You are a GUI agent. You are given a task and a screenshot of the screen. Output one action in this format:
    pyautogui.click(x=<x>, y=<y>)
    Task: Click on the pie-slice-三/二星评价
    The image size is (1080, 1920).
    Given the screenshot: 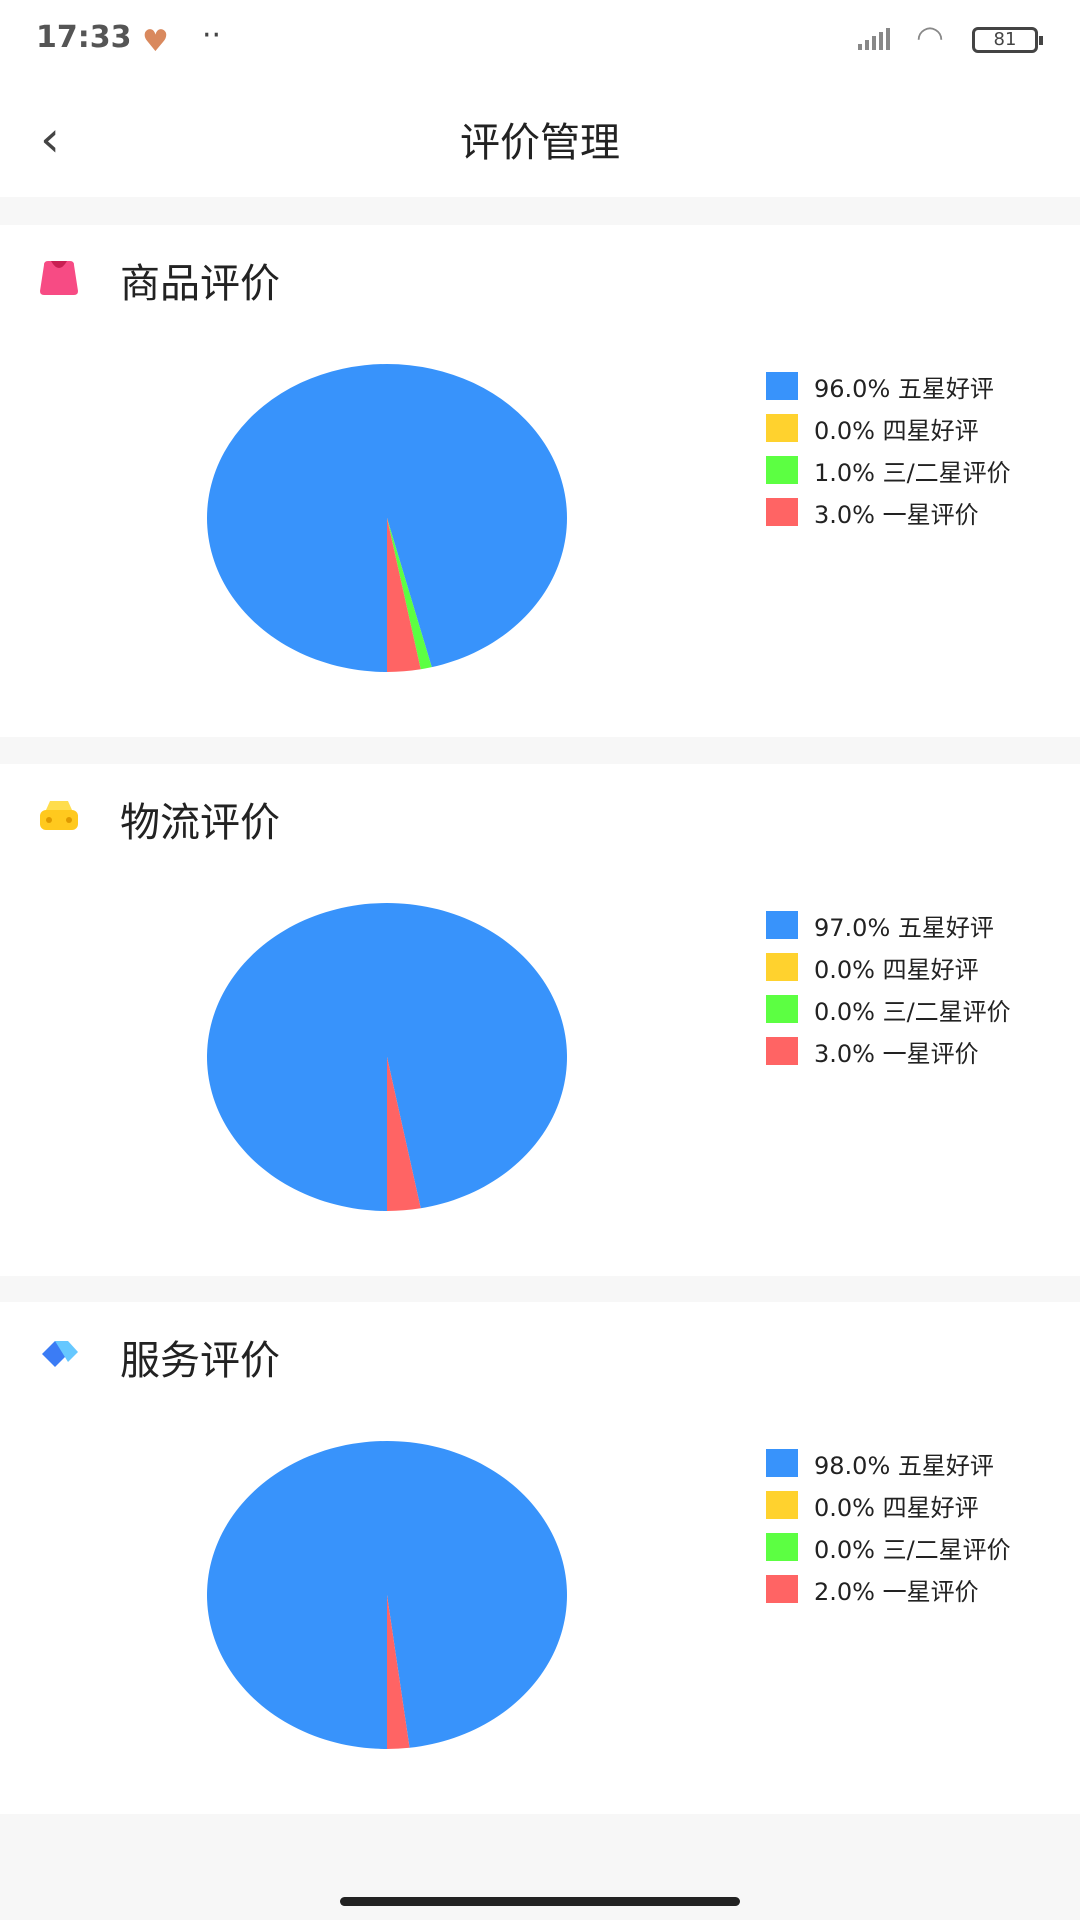 What is the action you would take?
    pyautogui.click(x=409, y=594)
    